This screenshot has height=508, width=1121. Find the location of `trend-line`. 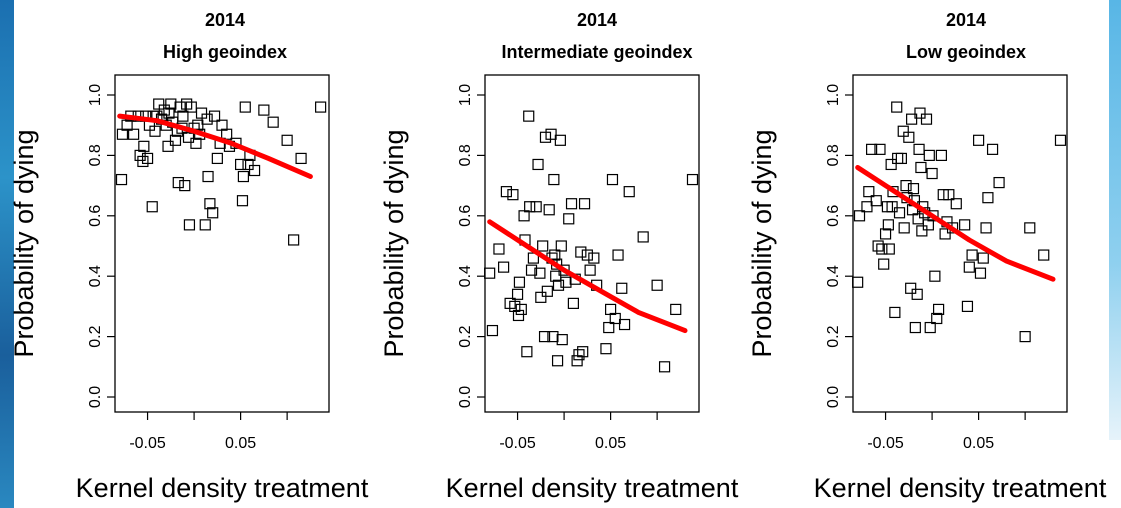

trend-line is located at coordinates (955, 223).